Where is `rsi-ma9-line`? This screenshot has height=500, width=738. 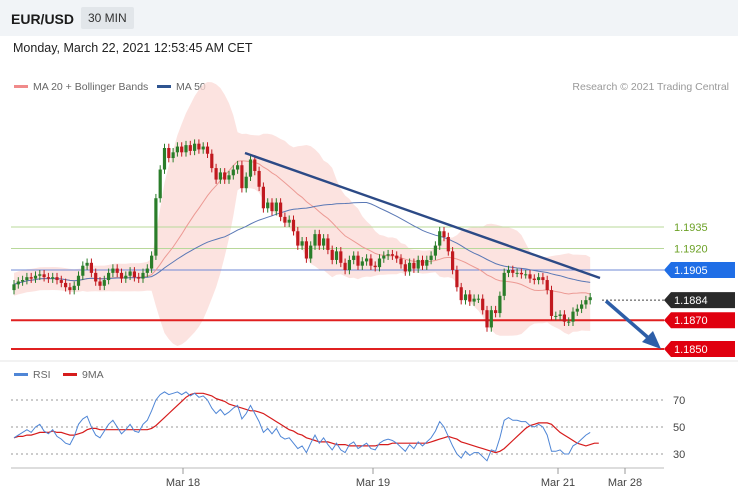
rsi-ma9-line is located at coordinates (306, 423).